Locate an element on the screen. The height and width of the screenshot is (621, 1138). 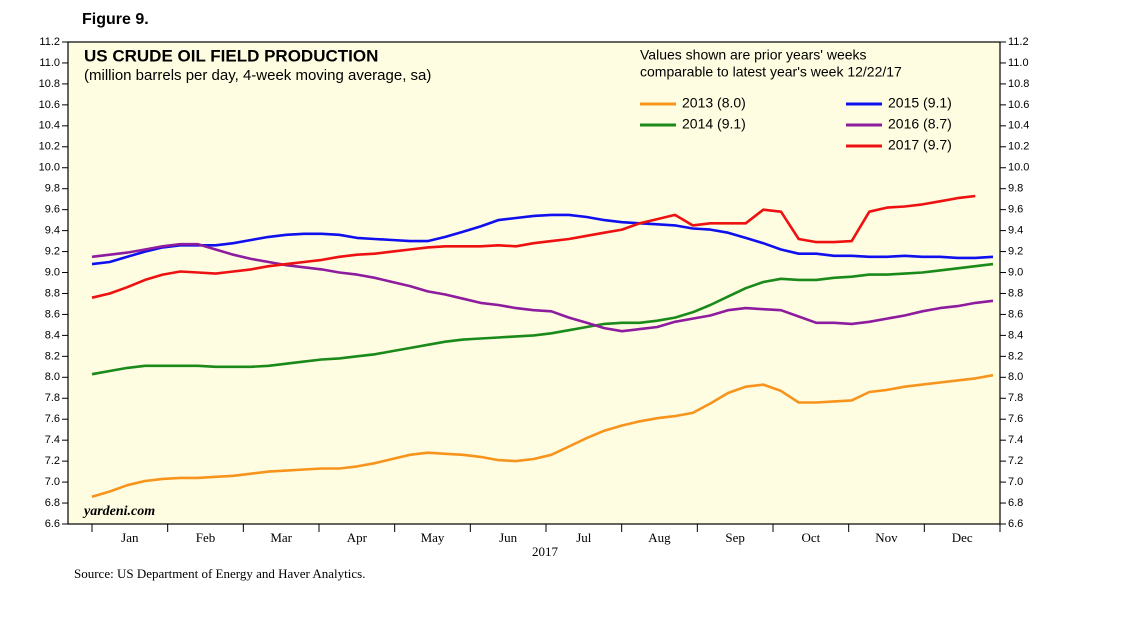
y-tick-label: 7.2 is located at coordinates (52, 461).